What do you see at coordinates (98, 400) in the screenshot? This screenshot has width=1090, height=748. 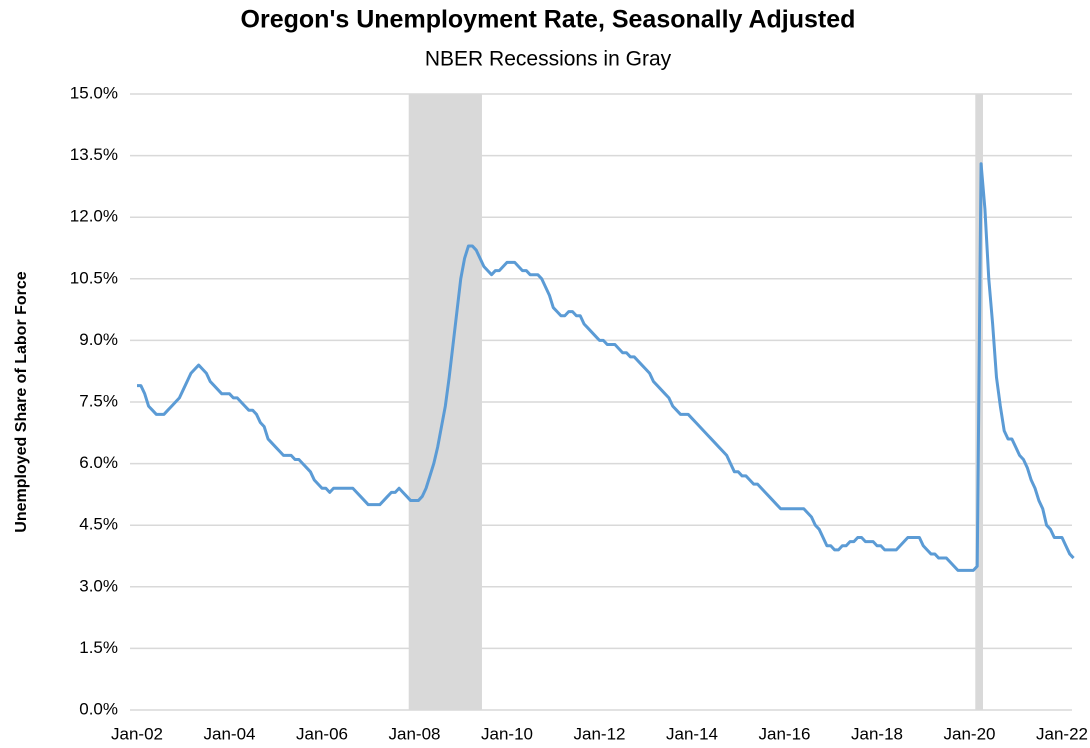 I see `y-tick-label: 7.5%` at bounding box center [98, 400].